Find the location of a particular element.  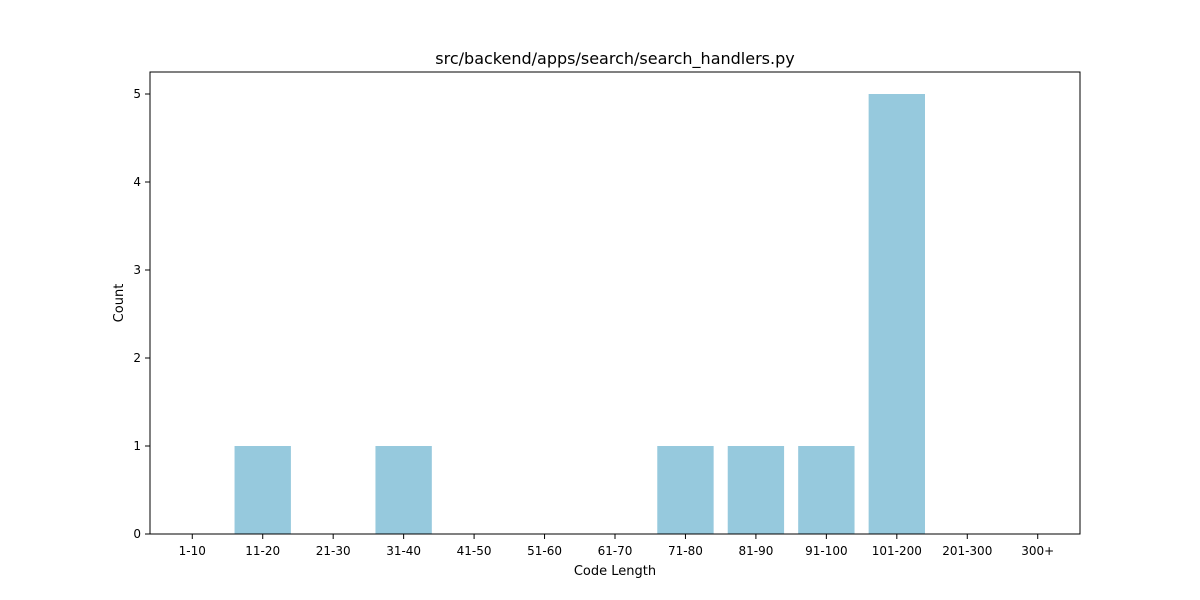

y-tick-label: 4 is located at coordinates (137, 182).